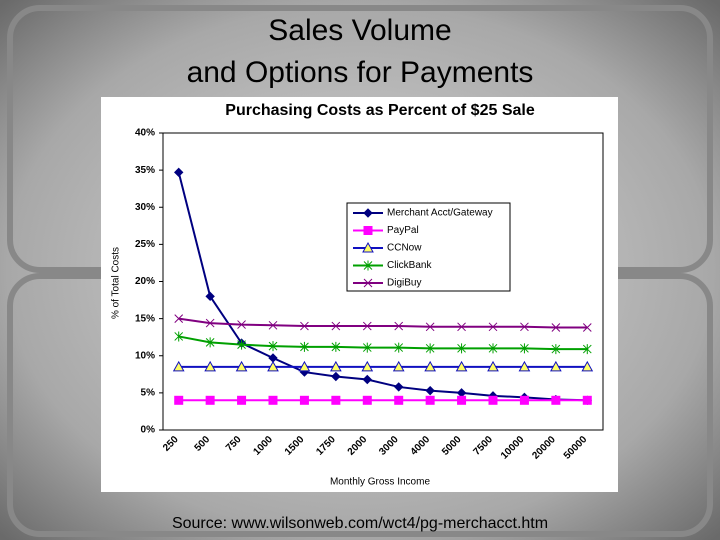  What do you see at coordinates (145, 355) in the screenshot?
I see `y-tick-label: 10%` at bounding box center [145, 355].